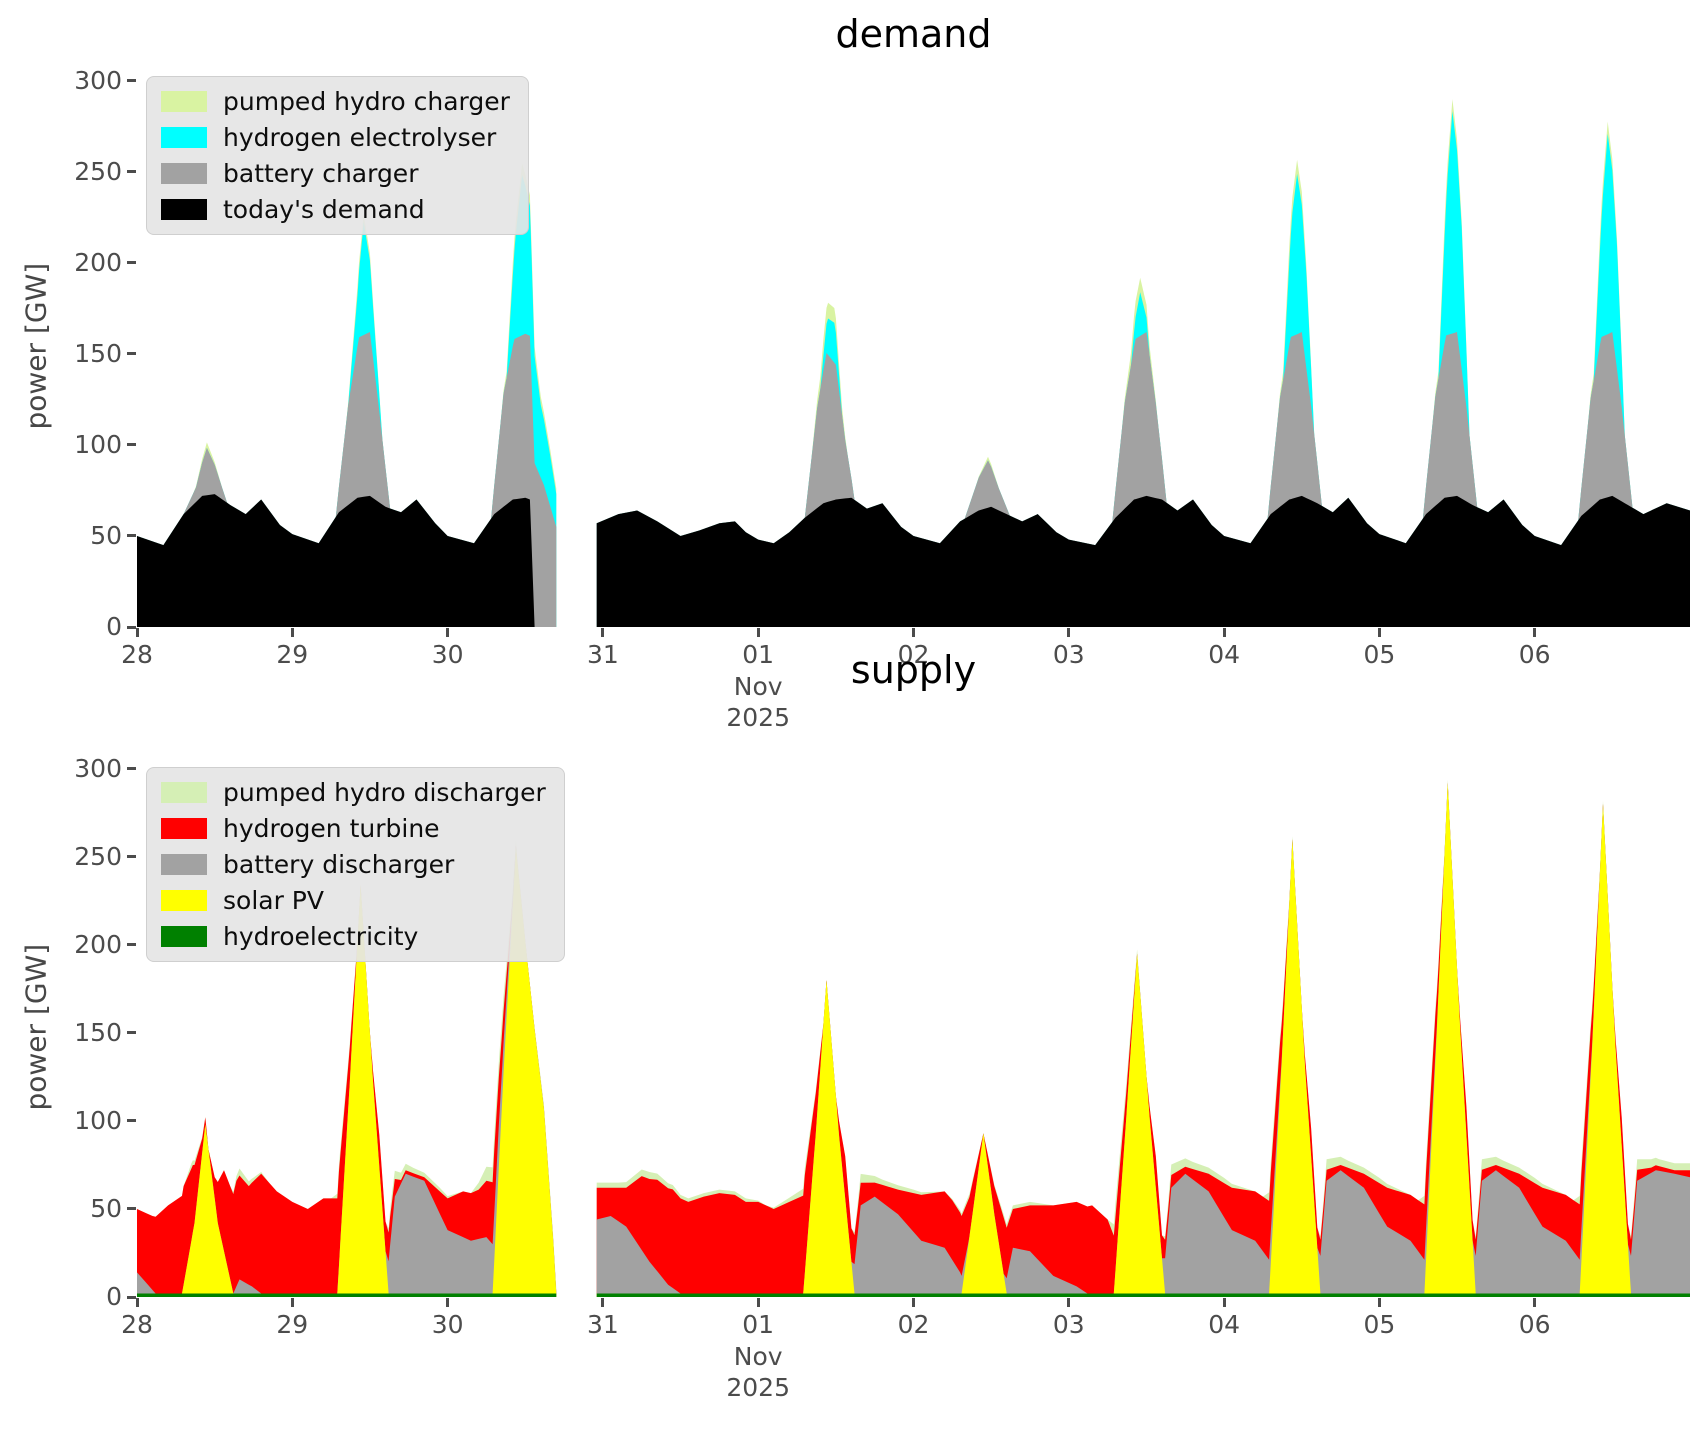  What do you see at coordinates (384, 792) in the screenshot?
I see `legend-label: pumped hydro discharger` at bounding box center [384, 792].